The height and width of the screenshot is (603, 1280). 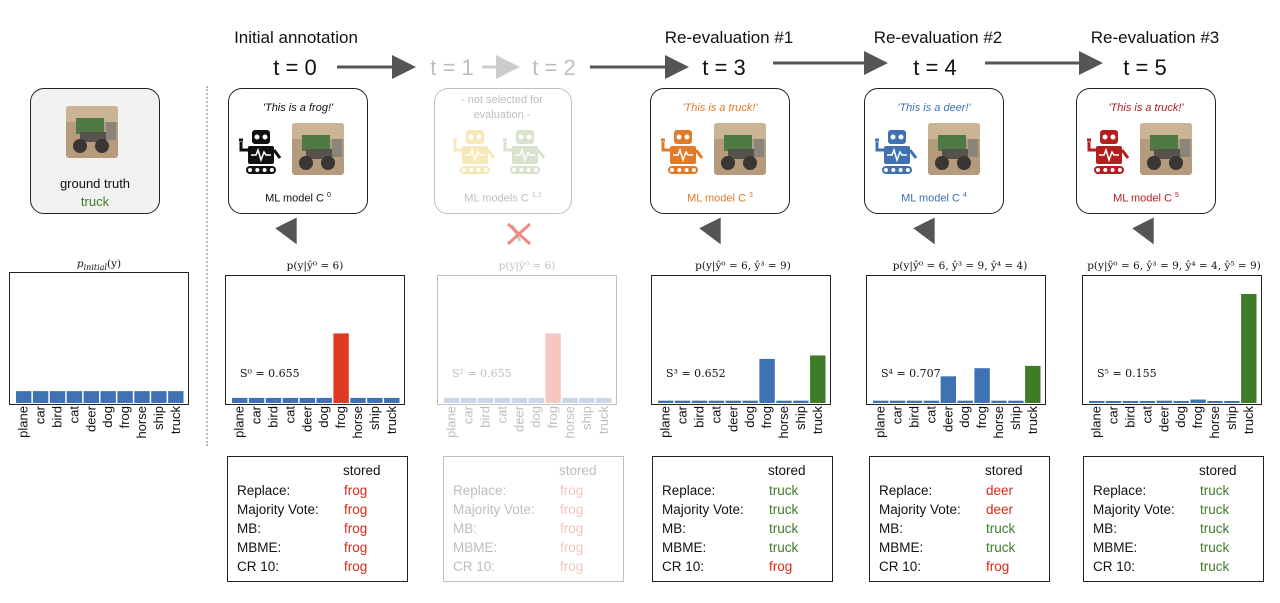 What do you see at coordinates (1130, 402) in the screenshot?
I see `bar-bird` at bounding box center [1130, 402].